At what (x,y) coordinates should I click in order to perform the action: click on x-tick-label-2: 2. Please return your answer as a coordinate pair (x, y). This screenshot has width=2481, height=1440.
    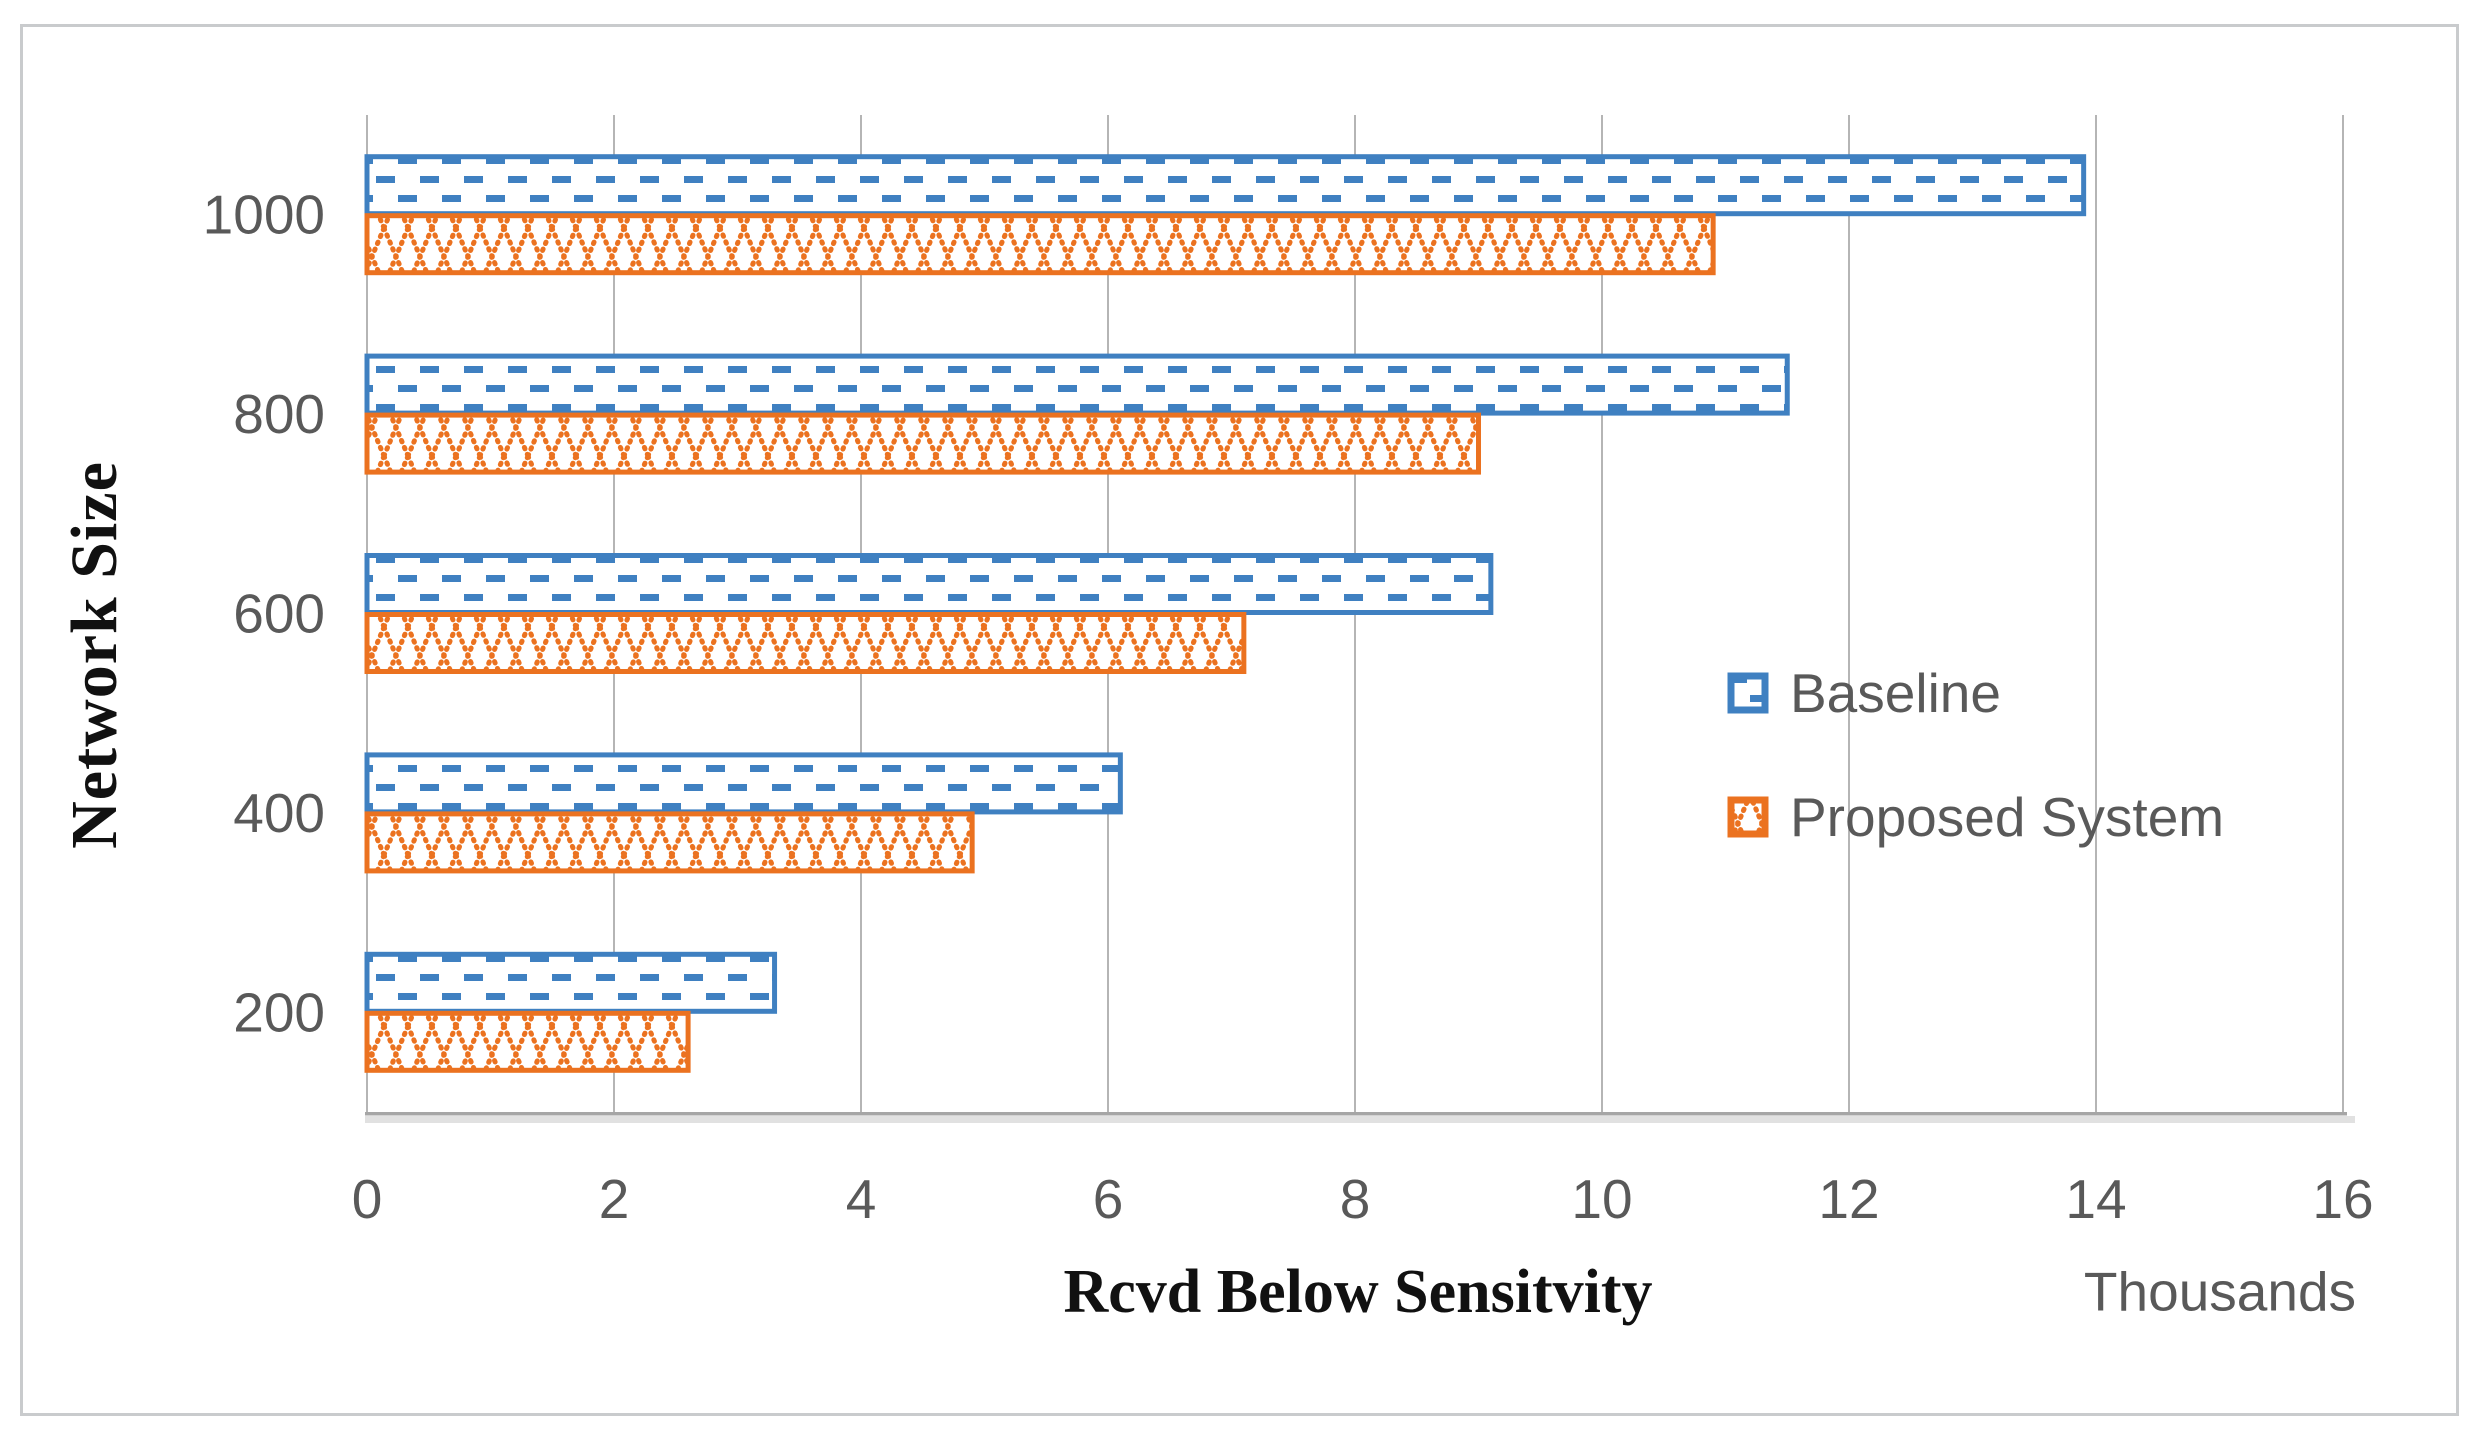
    Looking at the image, I should click on (614, 1199).